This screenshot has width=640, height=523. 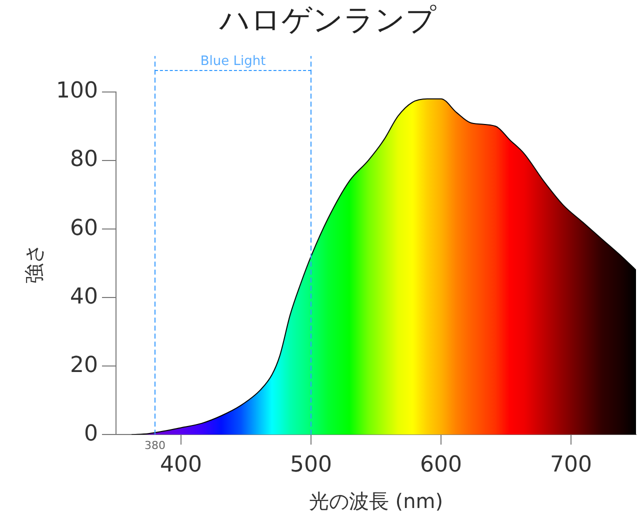 What do you see at coordinates (571, 465) in the screenshot?
I see `x-tick-label: 700` at bounding box center [571, 465].